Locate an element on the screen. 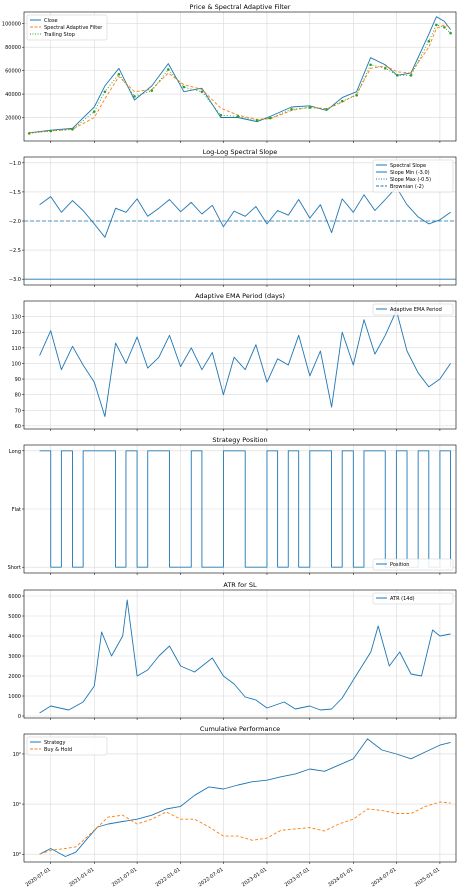 The image size is (474, 887). y-tick-label: 2000 is located at coordinates (14, 677).